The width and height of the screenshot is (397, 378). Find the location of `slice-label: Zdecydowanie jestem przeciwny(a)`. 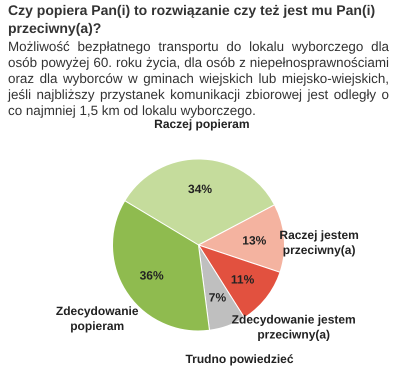

slice-label: Zdecydowanie jestem przeciwny(a) is located at coordinates (294, 327).